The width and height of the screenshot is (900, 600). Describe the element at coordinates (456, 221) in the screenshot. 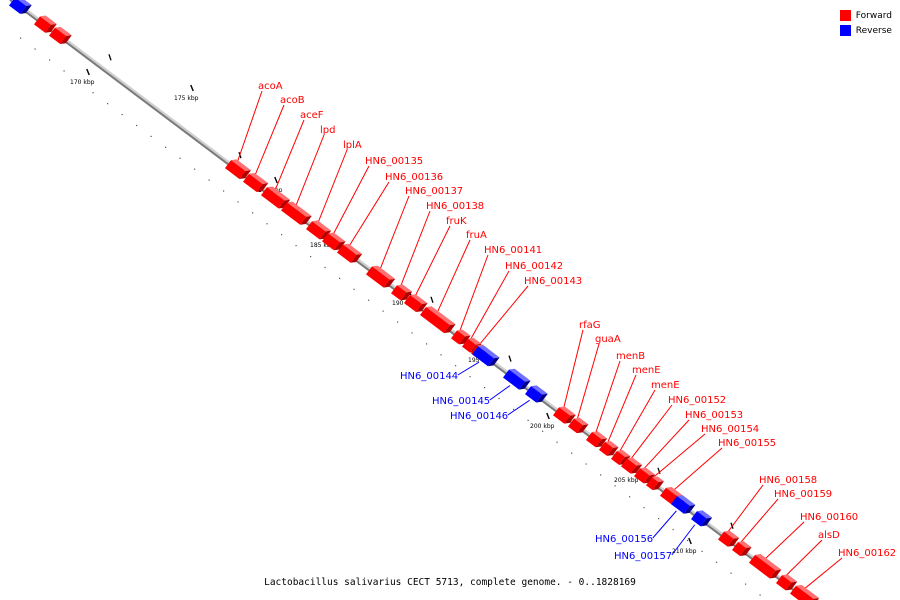

I see `gene-label: fruK` at that location.